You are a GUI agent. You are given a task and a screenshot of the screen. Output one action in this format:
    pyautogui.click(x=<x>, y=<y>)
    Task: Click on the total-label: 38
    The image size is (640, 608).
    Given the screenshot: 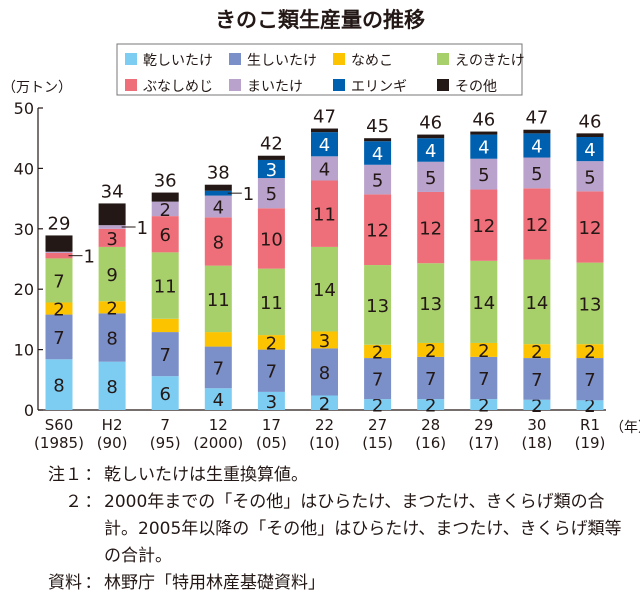 What is the action you would take?
    pyautogui.click(x=218, y=173)
    